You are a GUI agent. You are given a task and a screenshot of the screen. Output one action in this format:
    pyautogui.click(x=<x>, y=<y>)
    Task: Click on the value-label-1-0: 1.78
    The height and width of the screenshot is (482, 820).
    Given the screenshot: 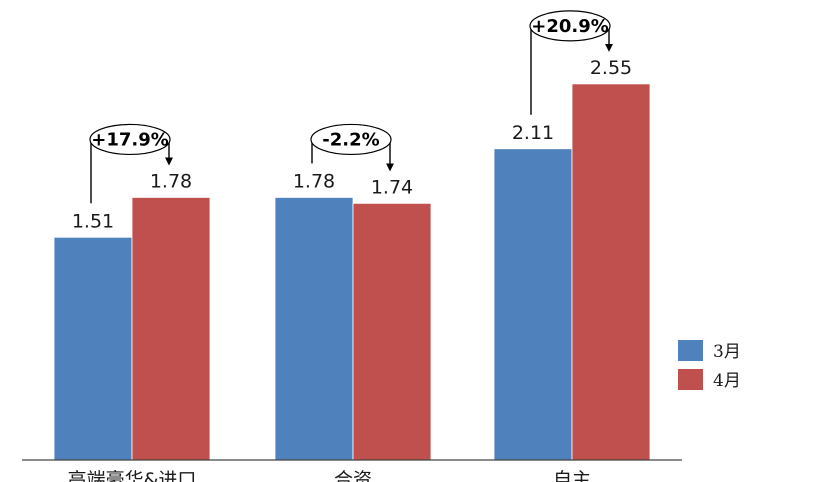 What is the action you would take?
    pyautogui.click(x=314, y=181)
    